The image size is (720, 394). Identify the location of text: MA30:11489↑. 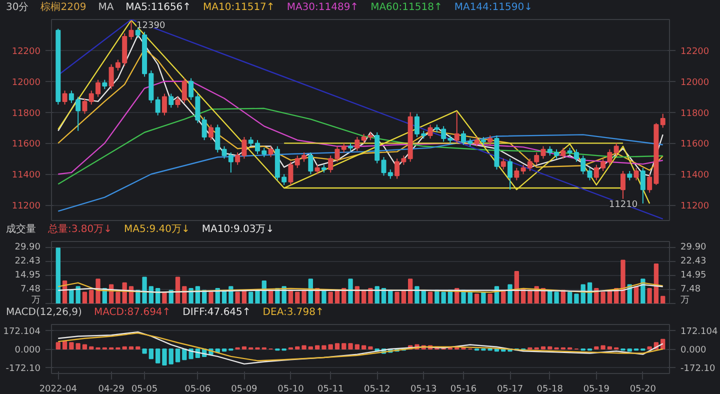
(322, 7).